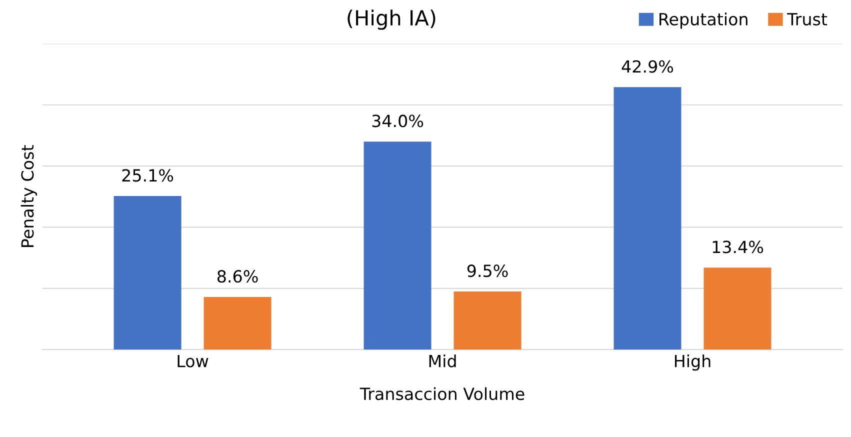  What do you see at coordinates (442, 361) in the screenshot?
I see `x-tick-label: Mid` at bounding box center [442, 361].